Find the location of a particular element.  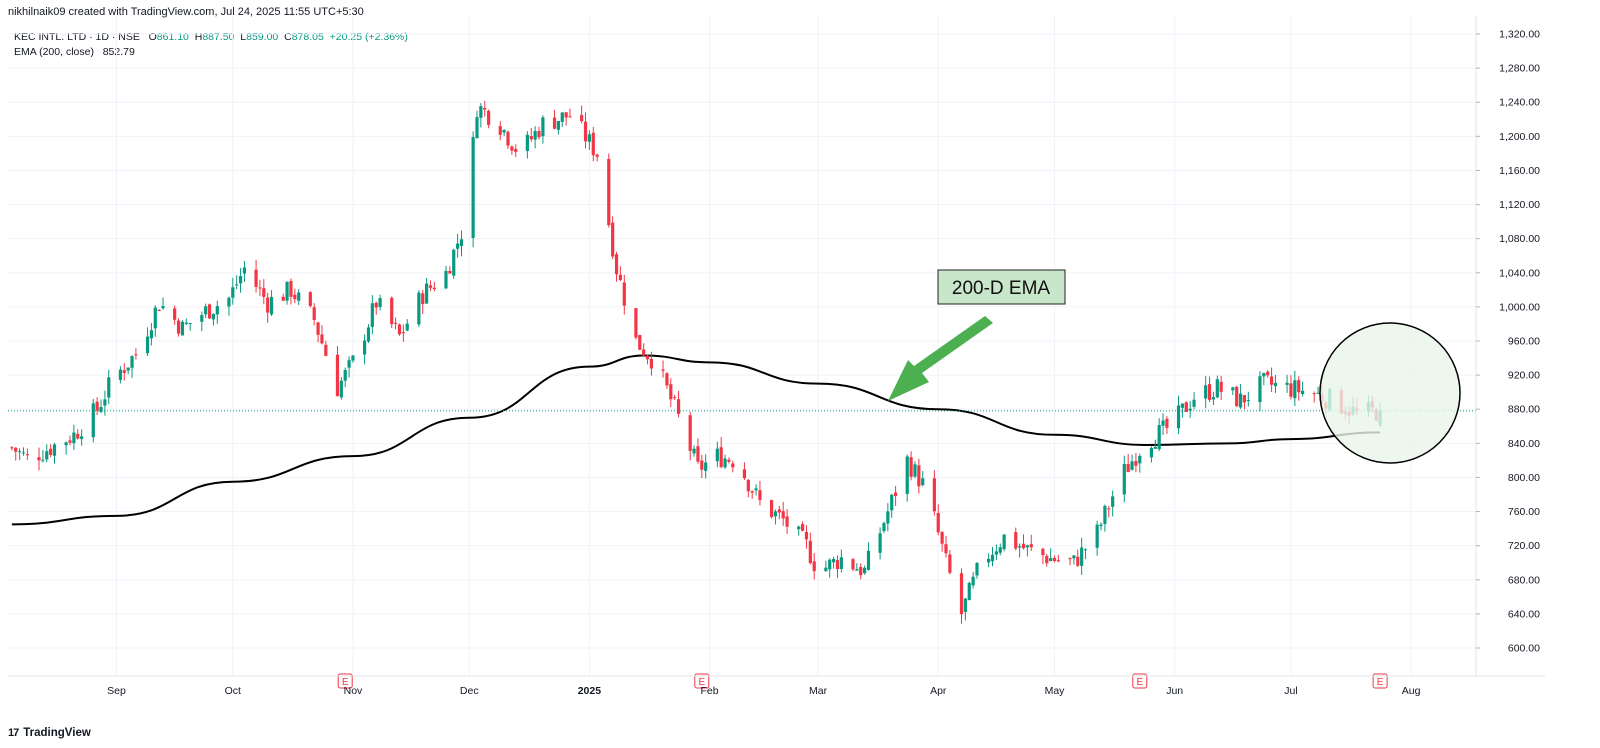

highlight-circle is located at coordinates (1390, 393).